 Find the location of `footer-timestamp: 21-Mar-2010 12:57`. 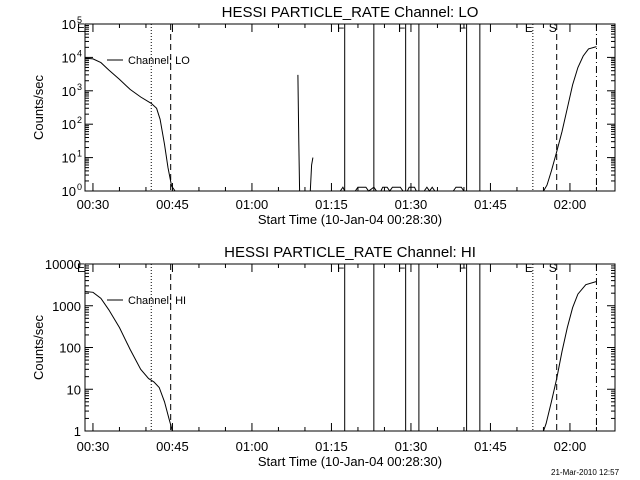

footer-timestamp: 21-Mar-2010 12:57 is located at coordinates (585, 472).